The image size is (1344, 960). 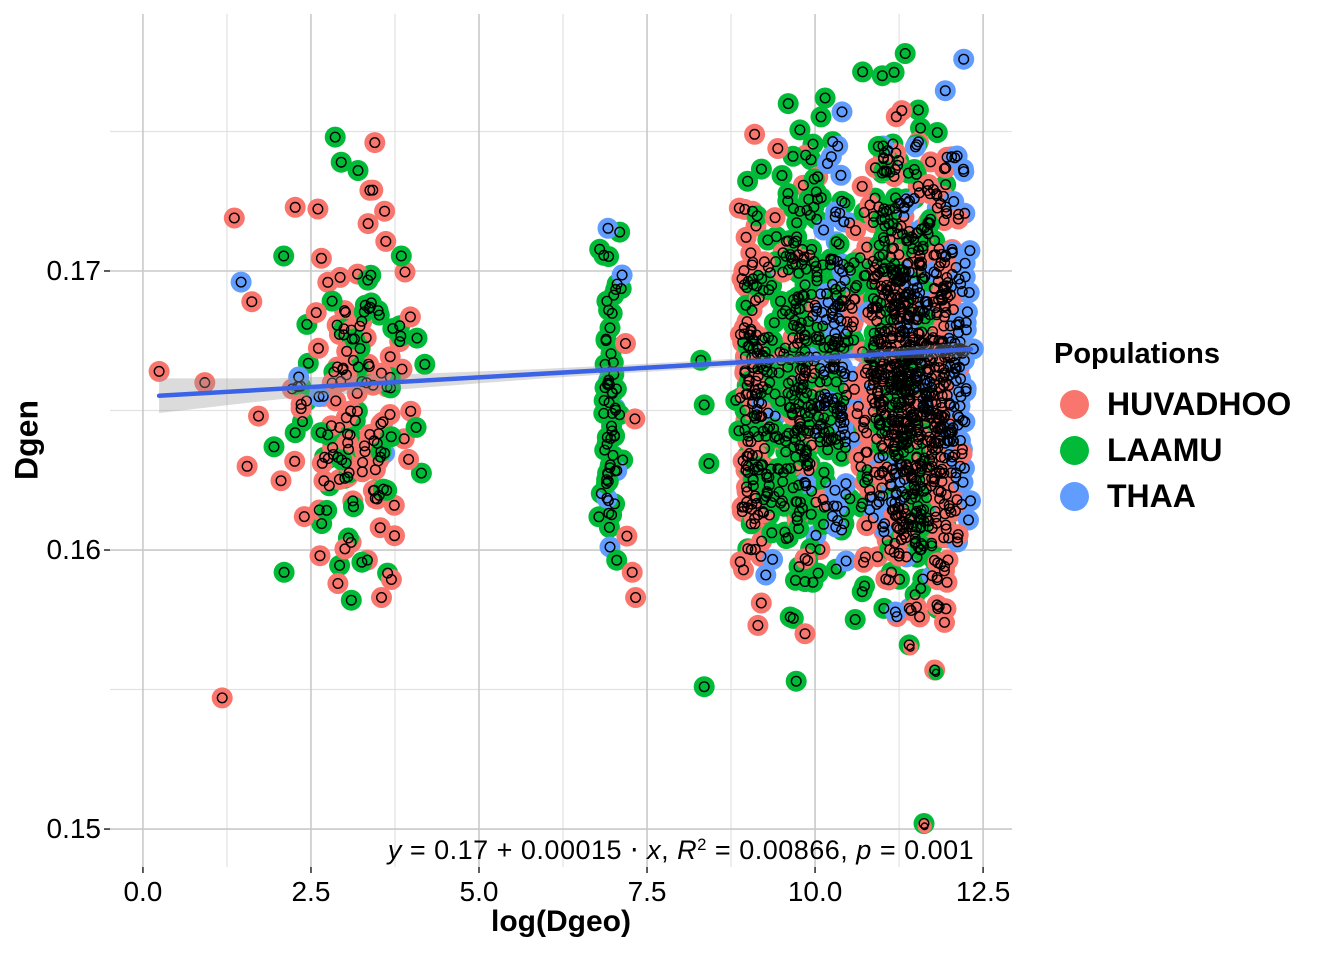 What do you see at coordinates (74, 829) in the screenshot?
I see `y-tick-label: 0.15` at bounding box center [74, 829].